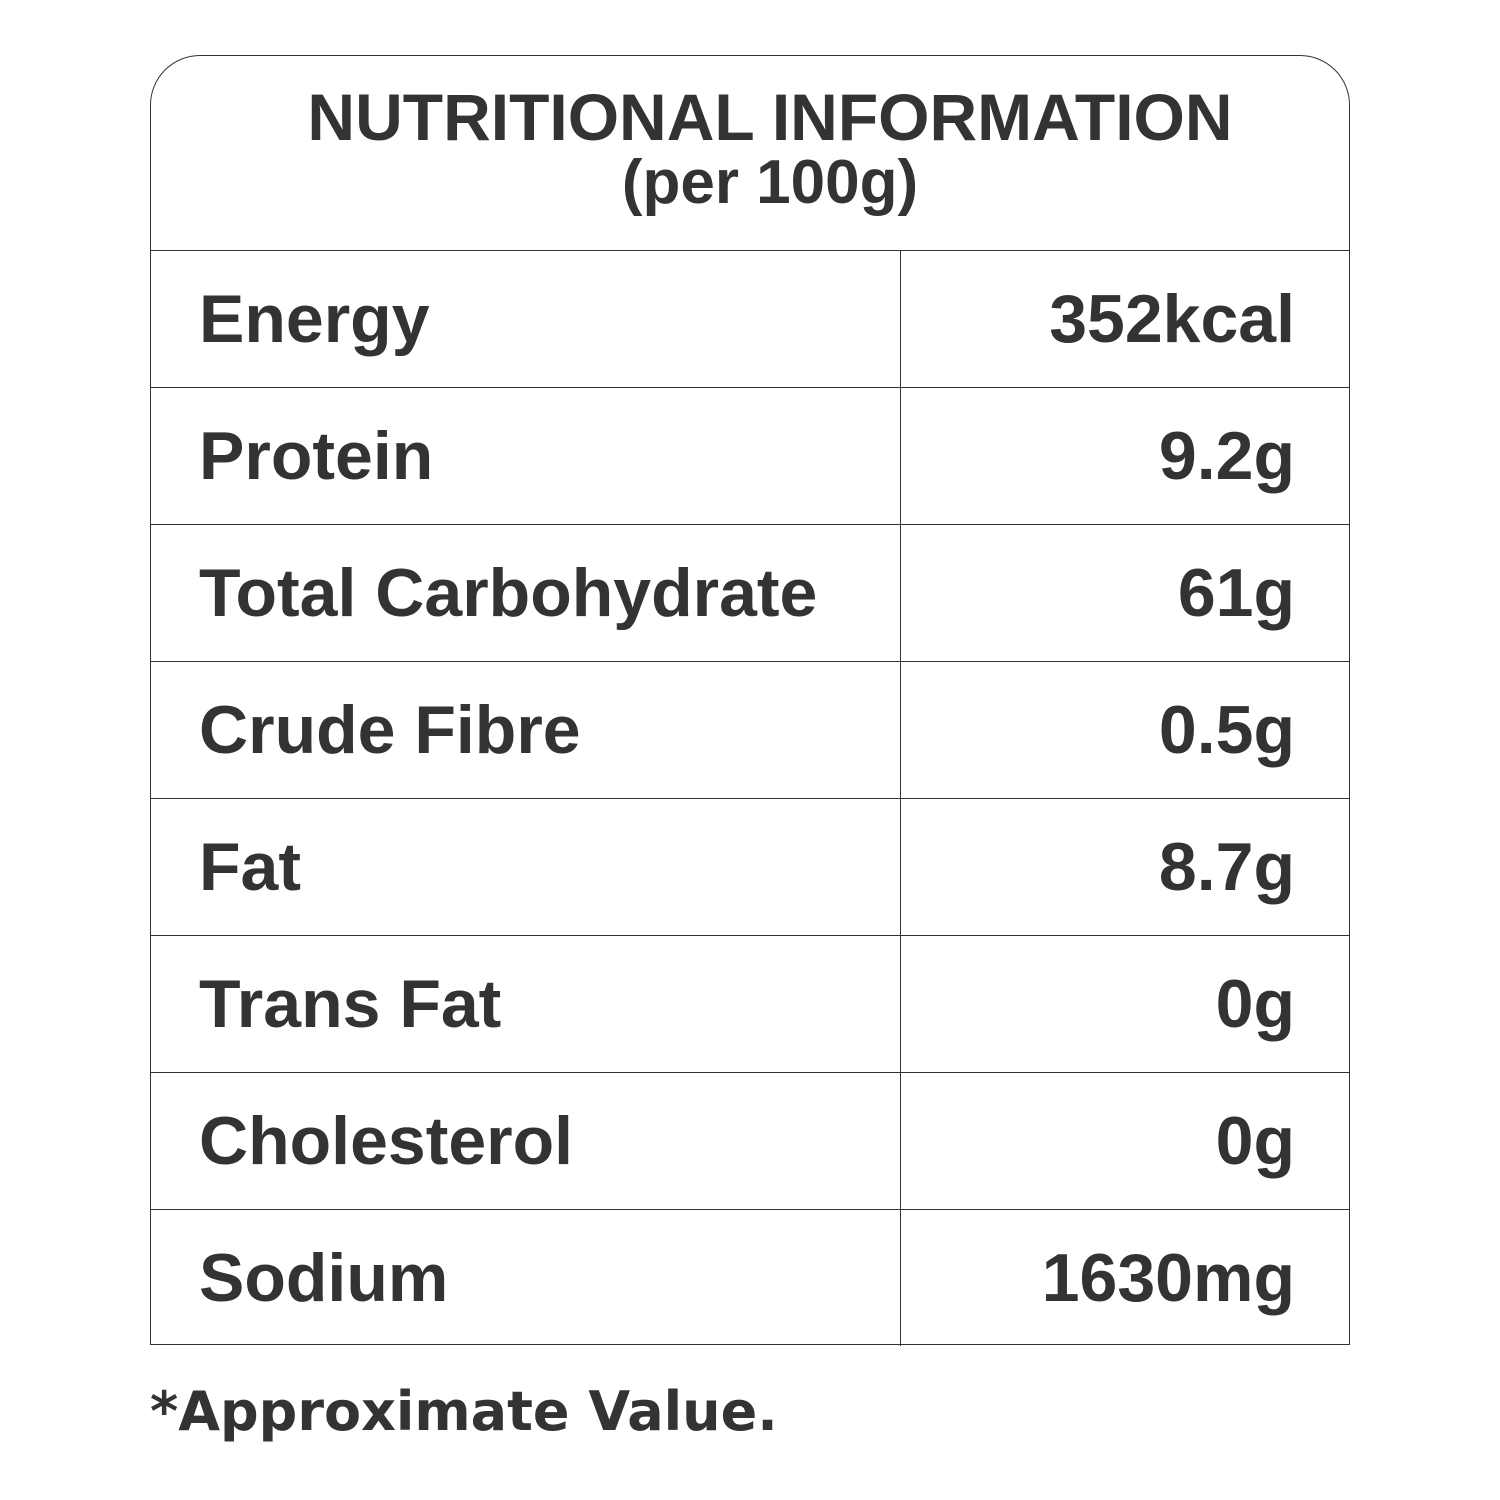 This screenshot has height=1500, width=1500. Describe the element at coordinates (1168, 1278) in the screenshot. I see `nutrient-value: 1630mg` at that location.